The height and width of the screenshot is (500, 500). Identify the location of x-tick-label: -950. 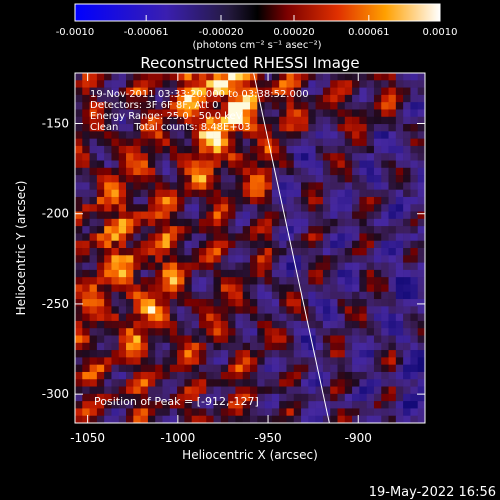
(267, 438).